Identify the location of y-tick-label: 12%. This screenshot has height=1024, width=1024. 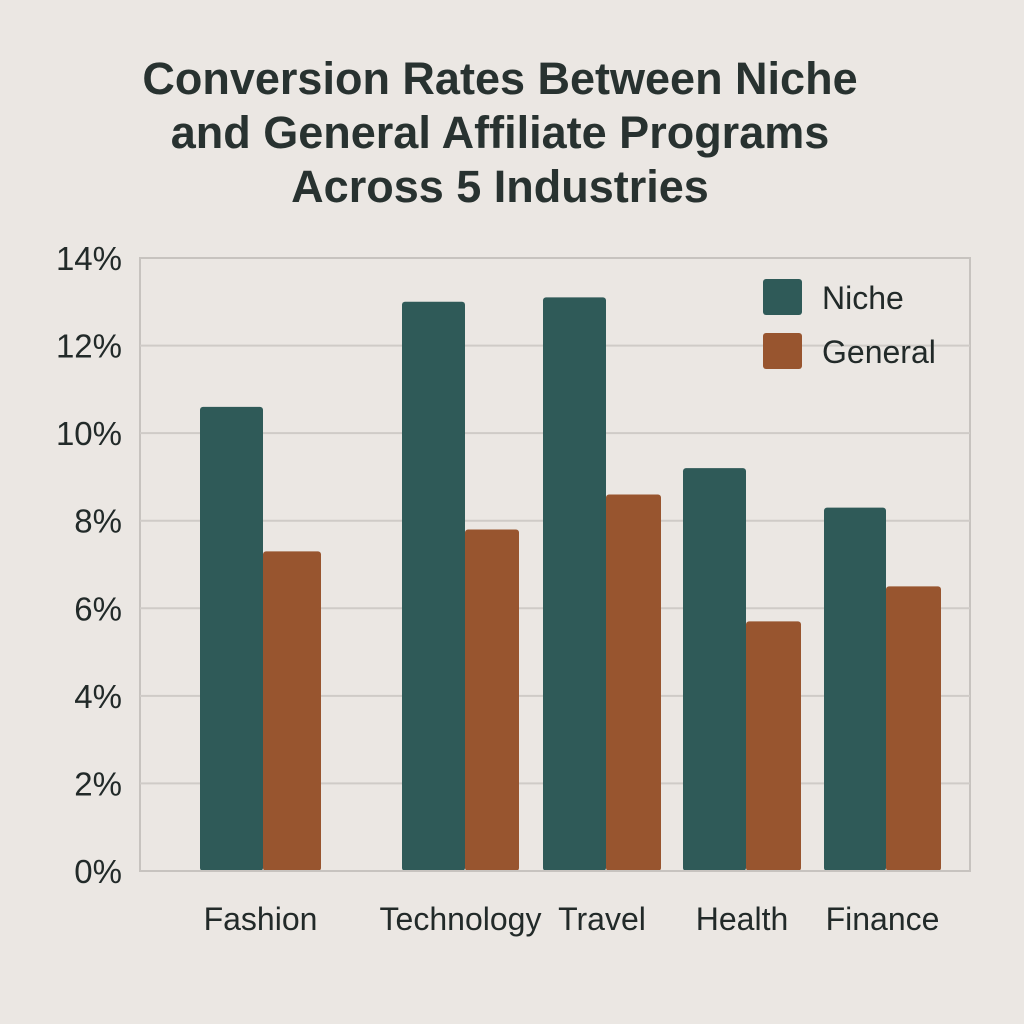
(89, 346).